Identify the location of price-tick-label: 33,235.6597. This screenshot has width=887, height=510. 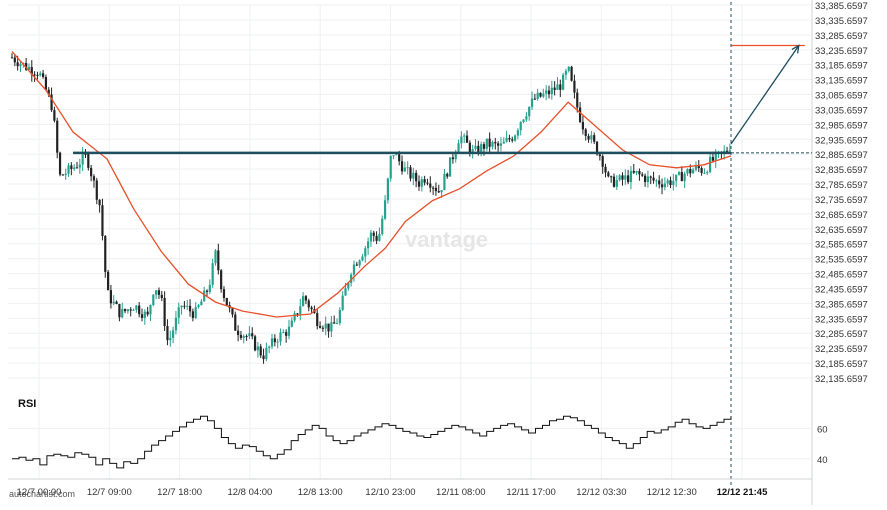
(841, 51).